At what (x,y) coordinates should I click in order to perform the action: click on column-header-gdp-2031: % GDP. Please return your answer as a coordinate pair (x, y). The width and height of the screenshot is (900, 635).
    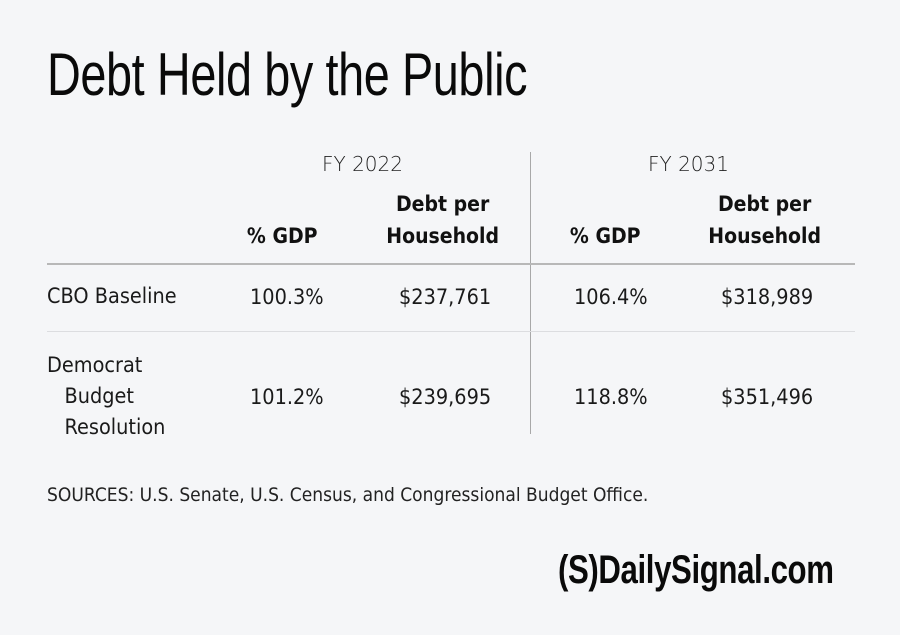
    Looking at the image, I should click on (605, 236).